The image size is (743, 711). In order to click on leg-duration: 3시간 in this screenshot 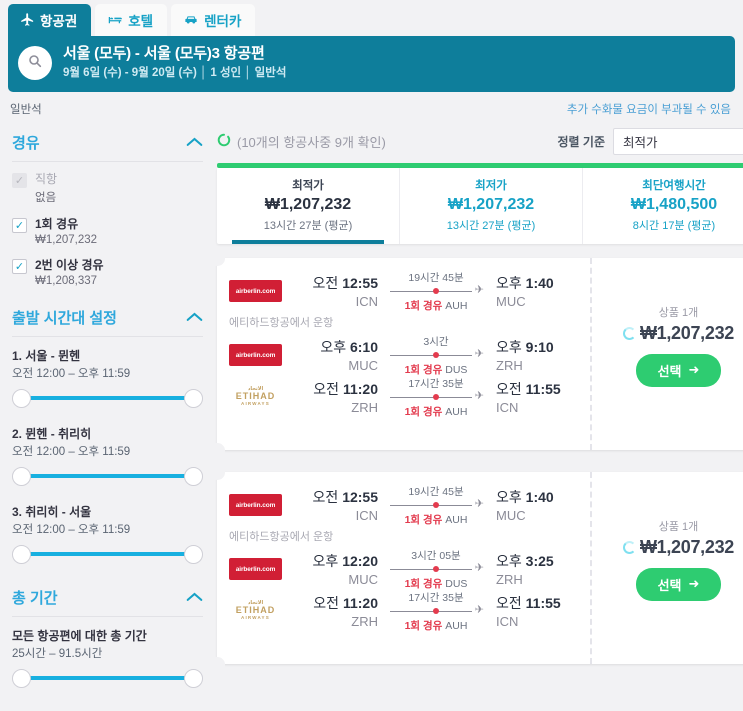, I will do `click(436, 341)`.